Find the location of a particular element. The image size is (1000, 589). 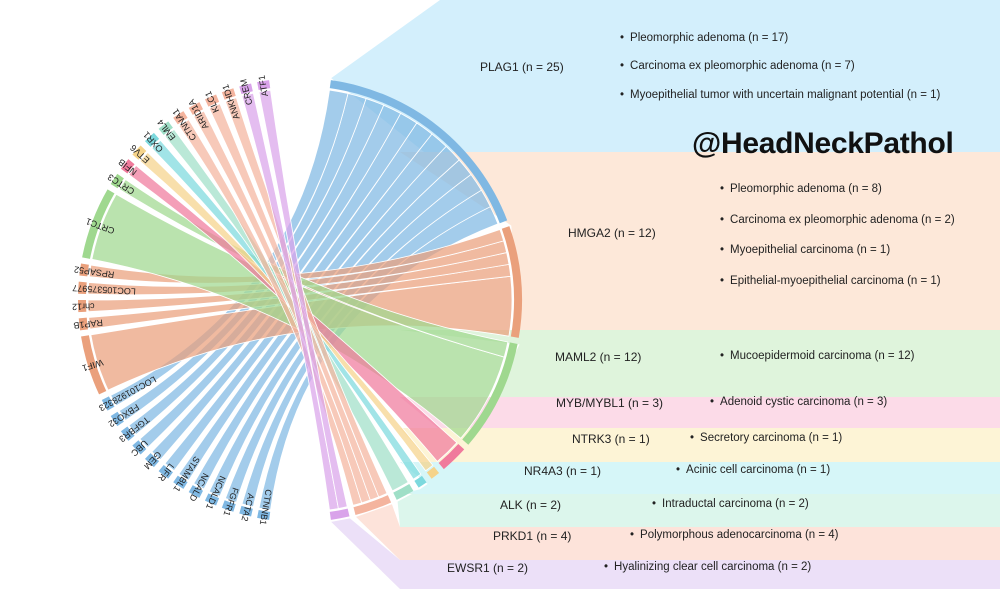

gene-label-rap1b: RAP1B is located at coordinates (88, 323).